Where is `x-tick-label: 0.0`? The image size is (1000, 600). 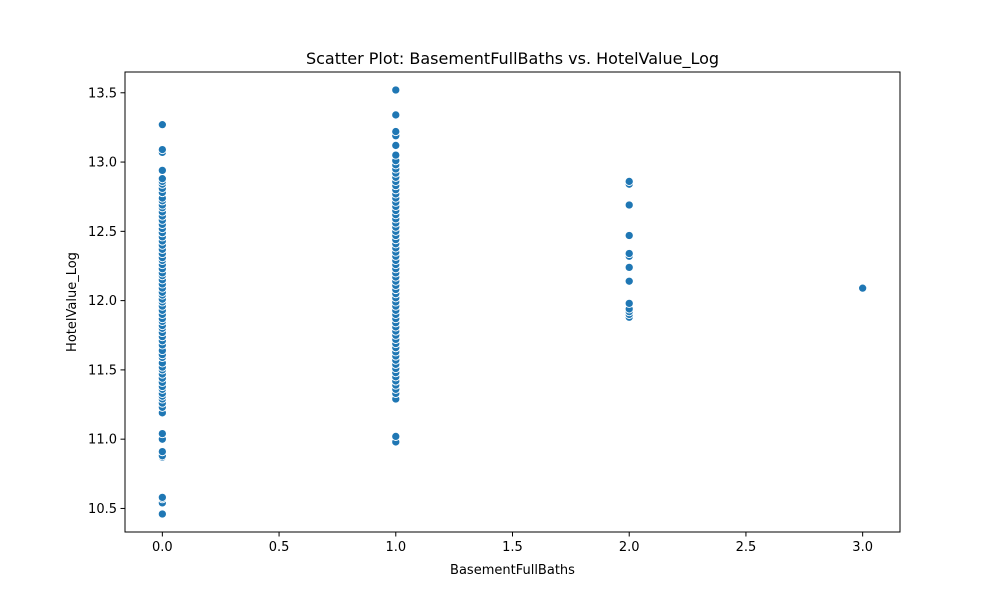 x-tick-label: 0.0 is located at coordinates (162, 547).